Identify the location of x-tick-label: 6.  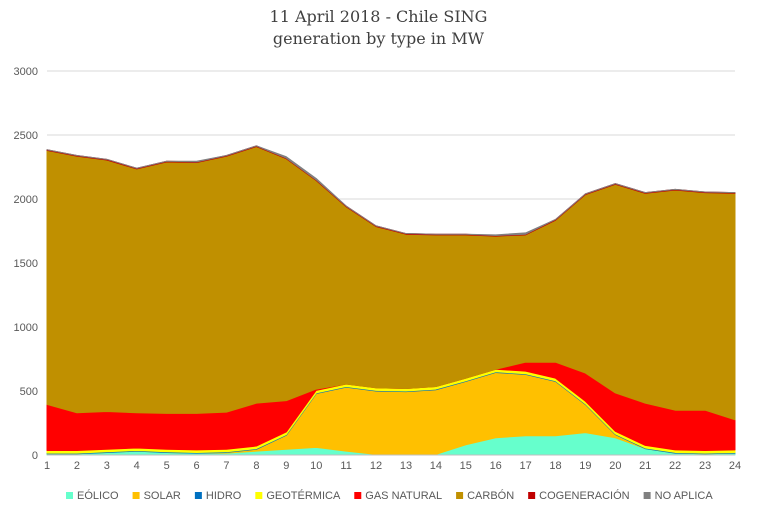
(197, 466).